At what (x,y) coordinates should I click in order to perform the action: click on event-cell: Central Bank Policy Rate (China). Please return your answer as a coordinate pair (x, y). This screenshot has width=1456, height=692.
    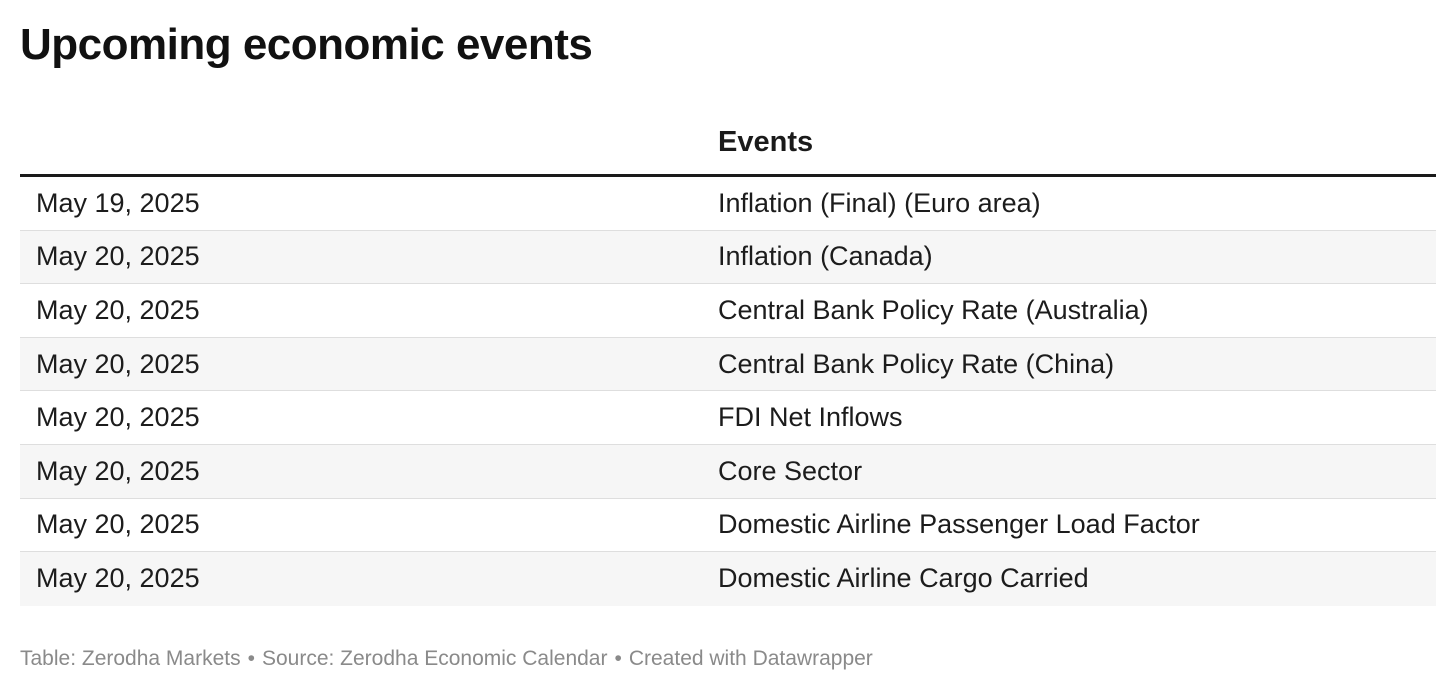
    Looking at the image, I should click on (916, 363).